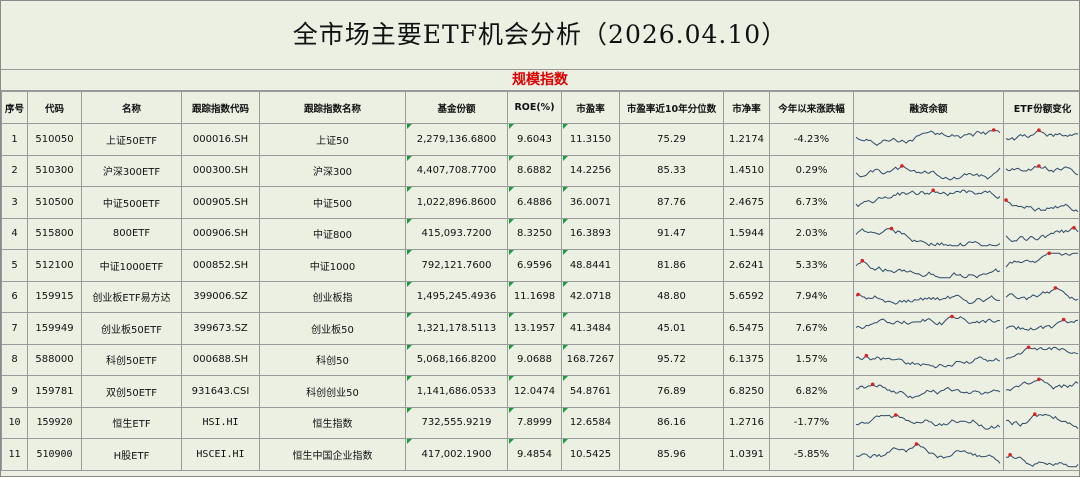  Describe the element at coordinates (811, 391) in the screenshot. I see `ytd-change: 6.82%` at that location.